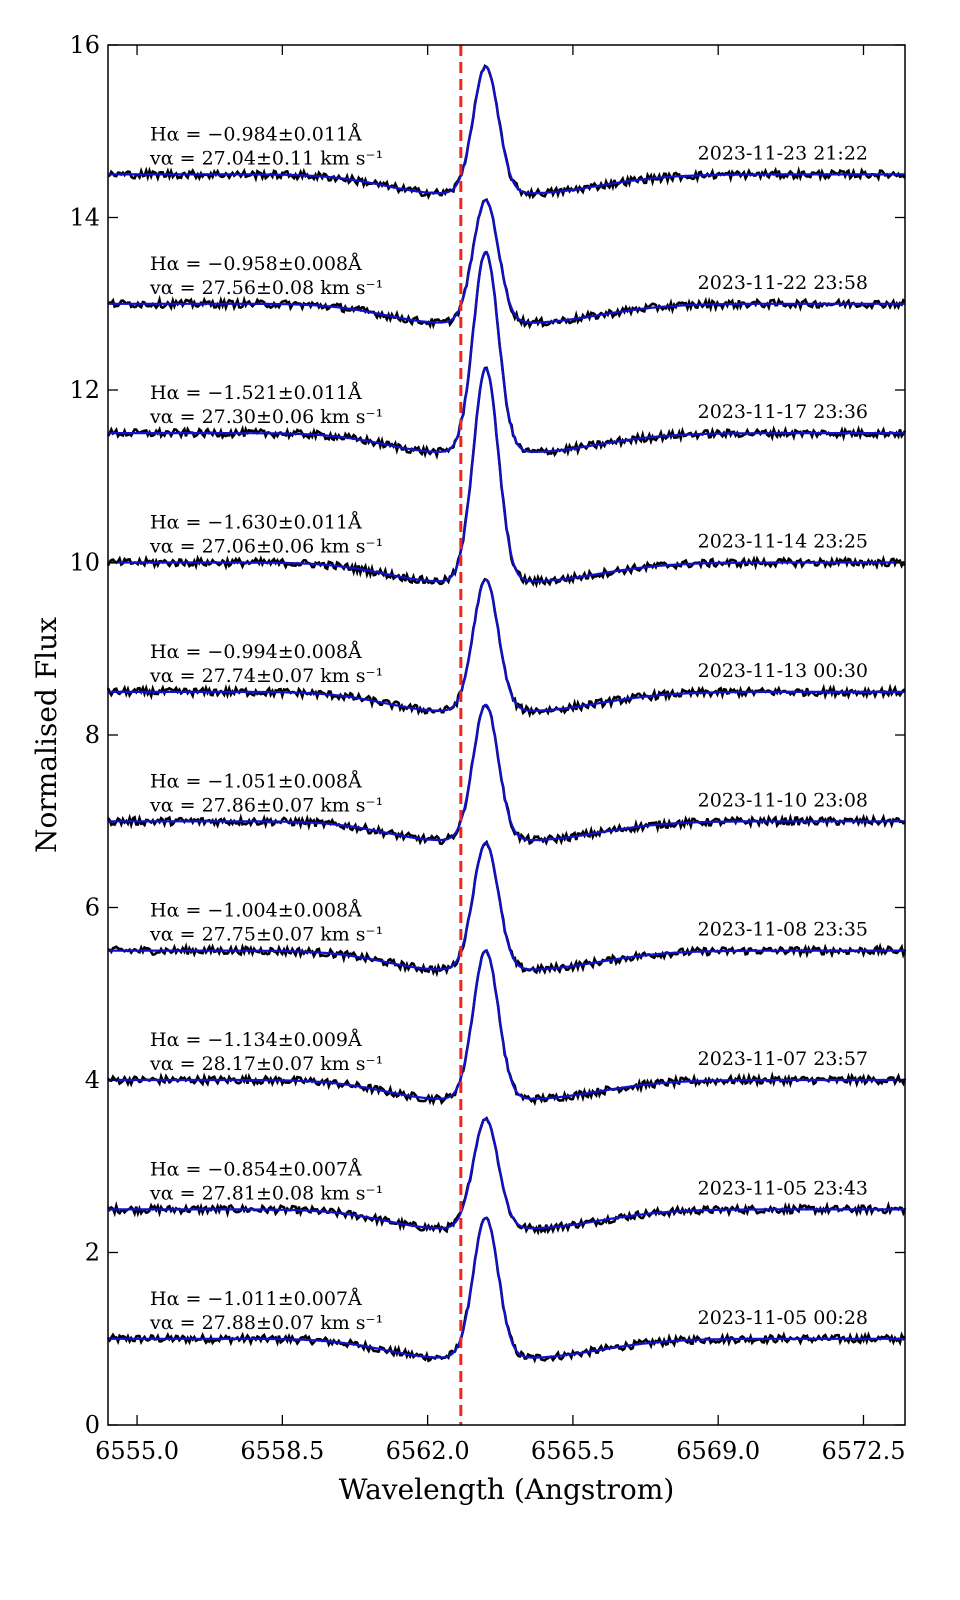 The width and height of the screenshot is (960, 1600). What do you see at coordinates (783, 153) in the screenshot?
I see `date-label: 2023-11-23 21:22` at bounding box center [783, 153].